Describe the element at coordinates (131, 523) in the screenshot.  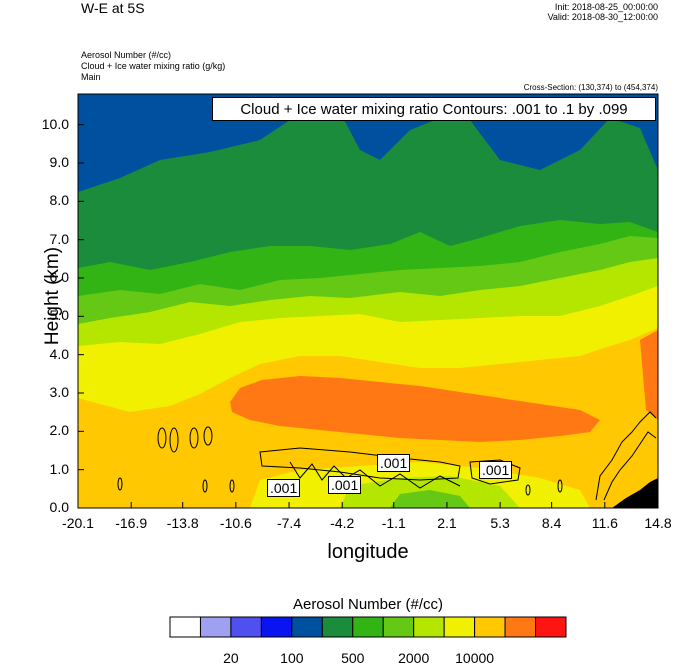
I see `x-tick-label: -16.9` at that location.